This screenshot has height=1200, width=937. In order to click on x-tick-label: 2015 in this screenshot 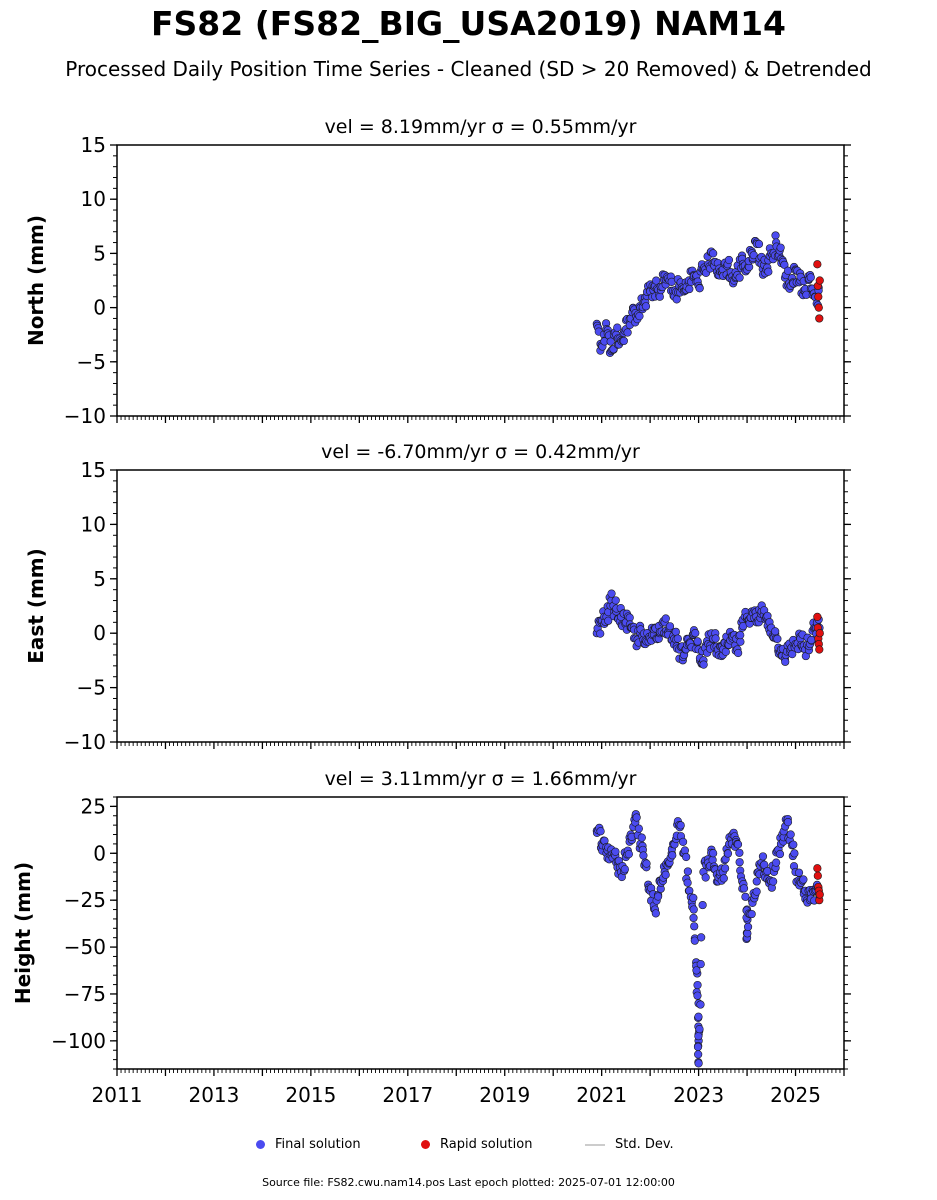, I will do `click(310, 1095)`.